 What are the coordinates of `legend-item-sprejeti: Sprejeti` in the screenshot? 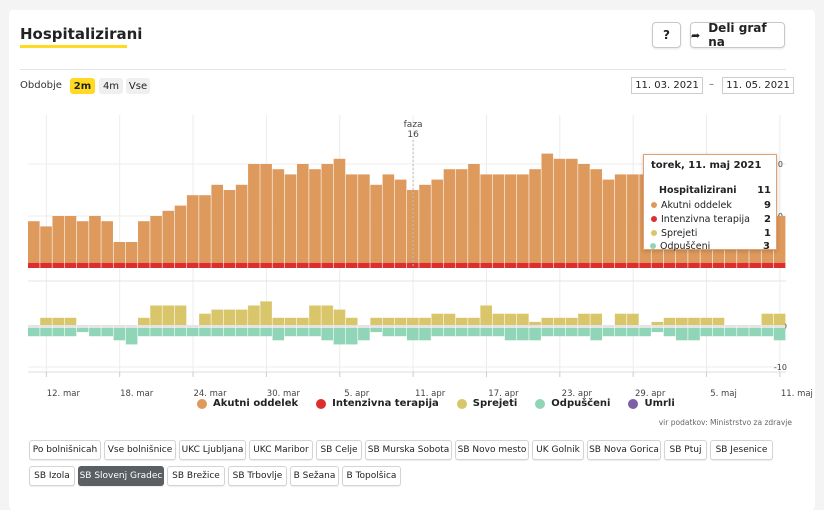 It's located at (486, 403).